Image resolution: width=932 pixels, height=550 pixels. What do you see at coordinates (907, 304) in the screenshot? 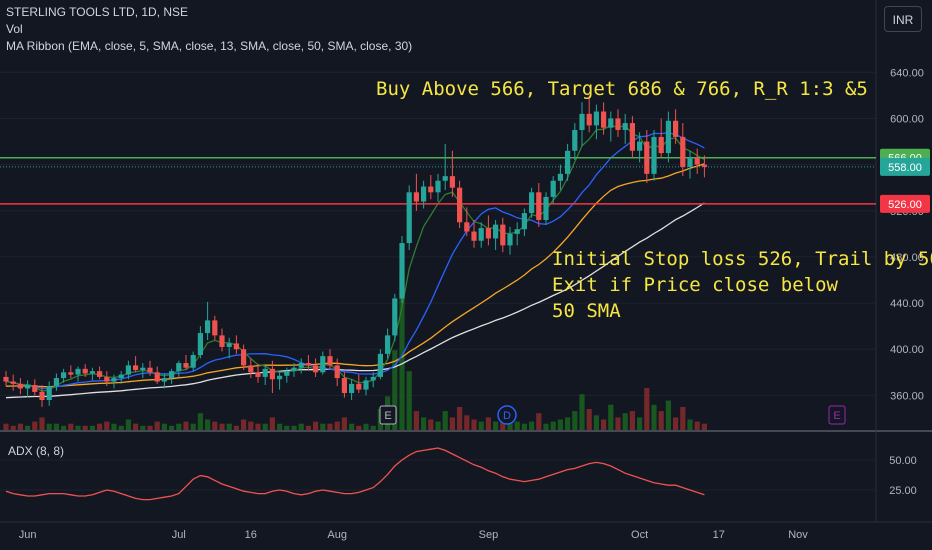
I see `price-tick-label: 440.00` at bounding box center [907, 304].